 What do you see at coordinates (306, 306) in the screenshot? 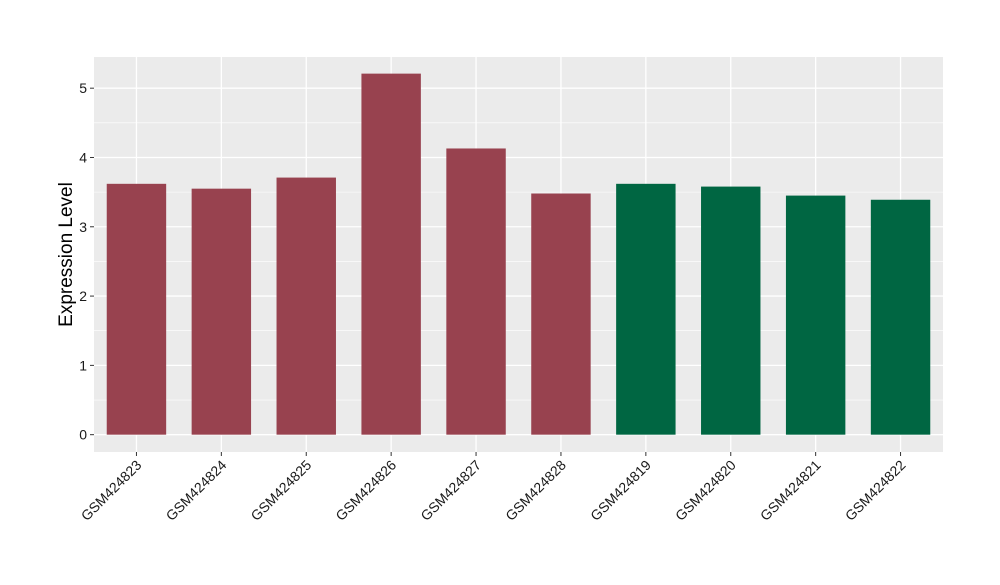
I see `bar-gsm424825` at bounding box center [306, 306].